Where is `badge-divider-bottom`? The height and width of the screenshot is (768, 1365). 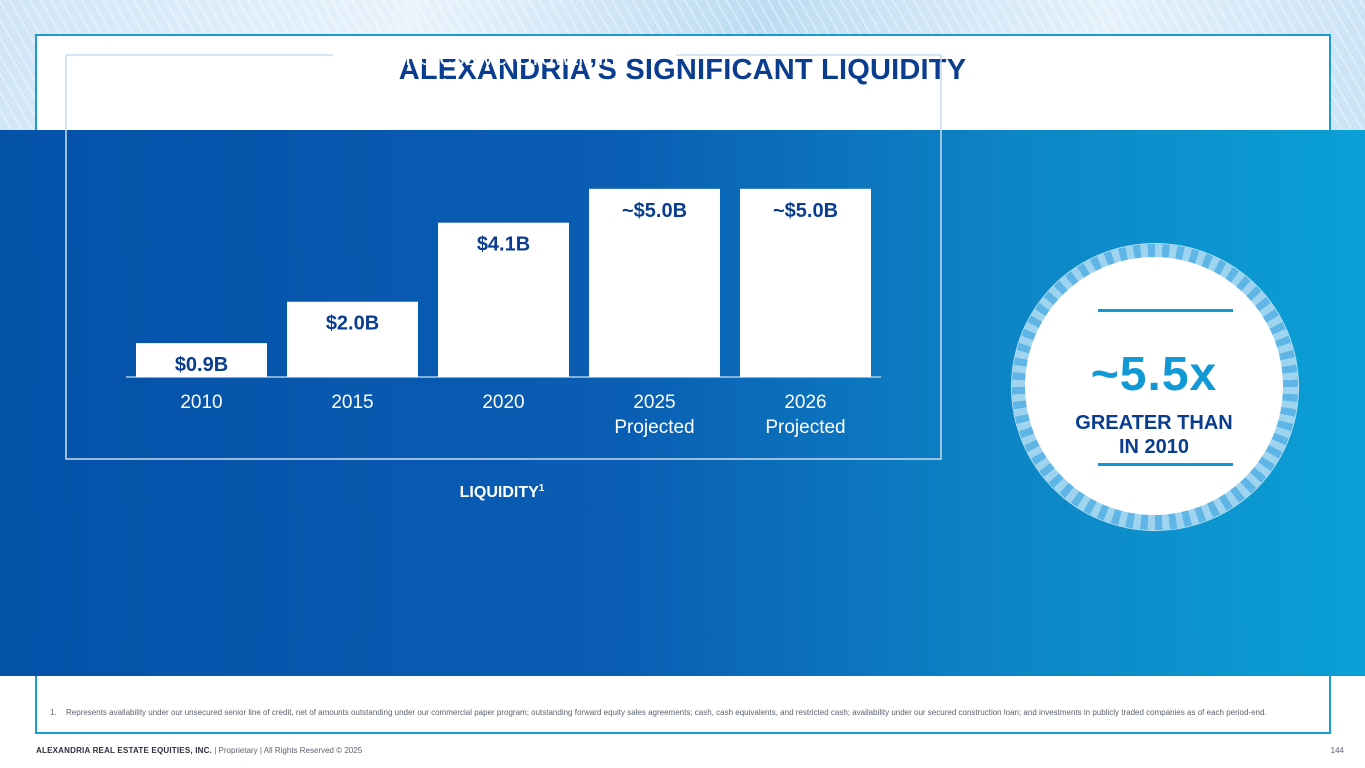
badge-divider-bottom is located at coordinates (1165, 464).